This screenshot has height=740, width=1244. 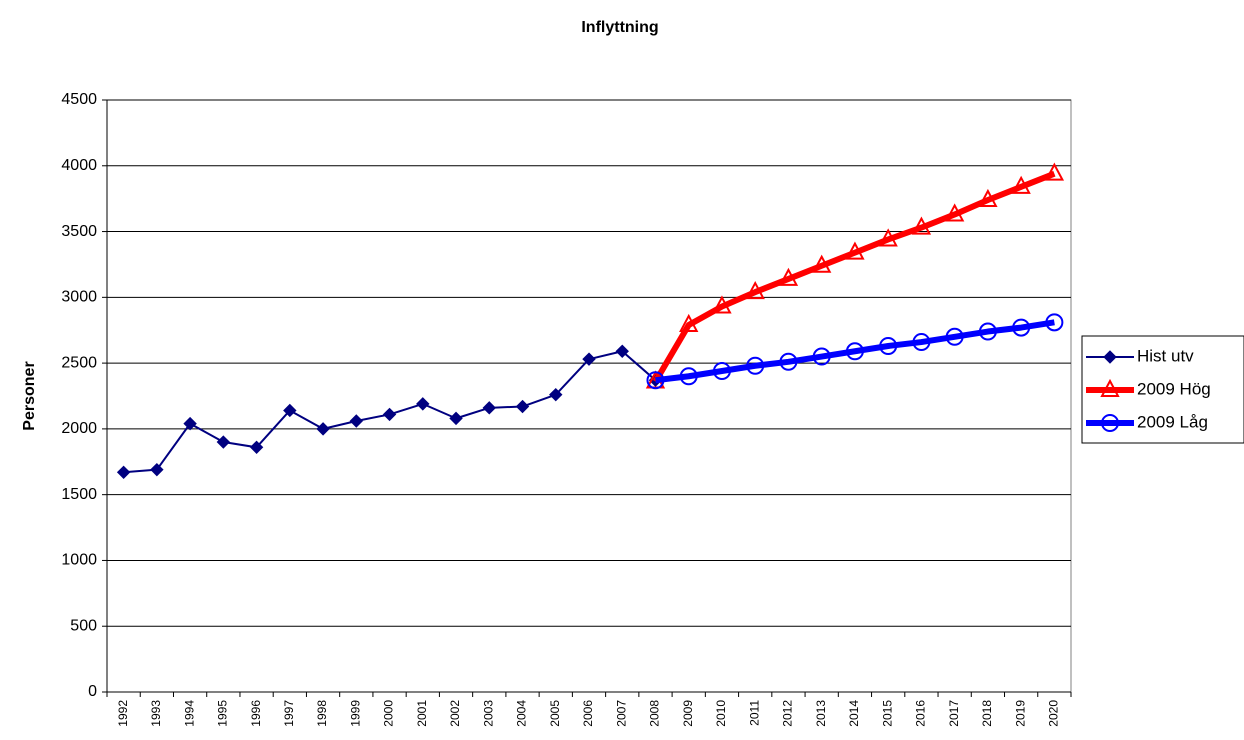 I want to click on legend-label: 2009 Hög, so click(x=1174, y=388).